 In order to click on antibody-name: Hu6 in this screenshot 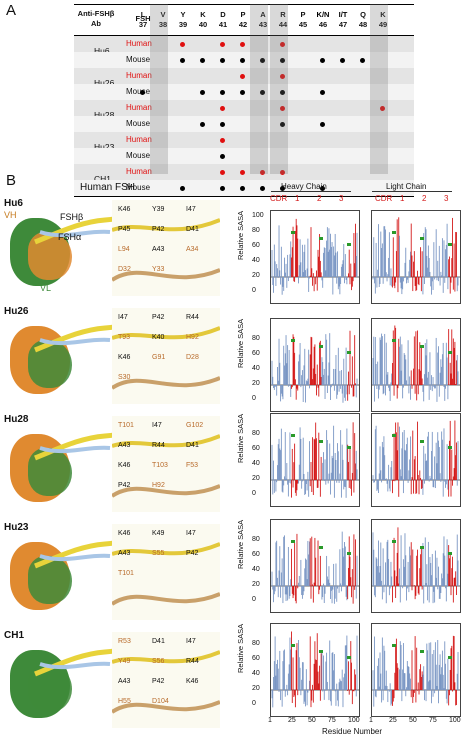, I will do `click(102, 51)`.